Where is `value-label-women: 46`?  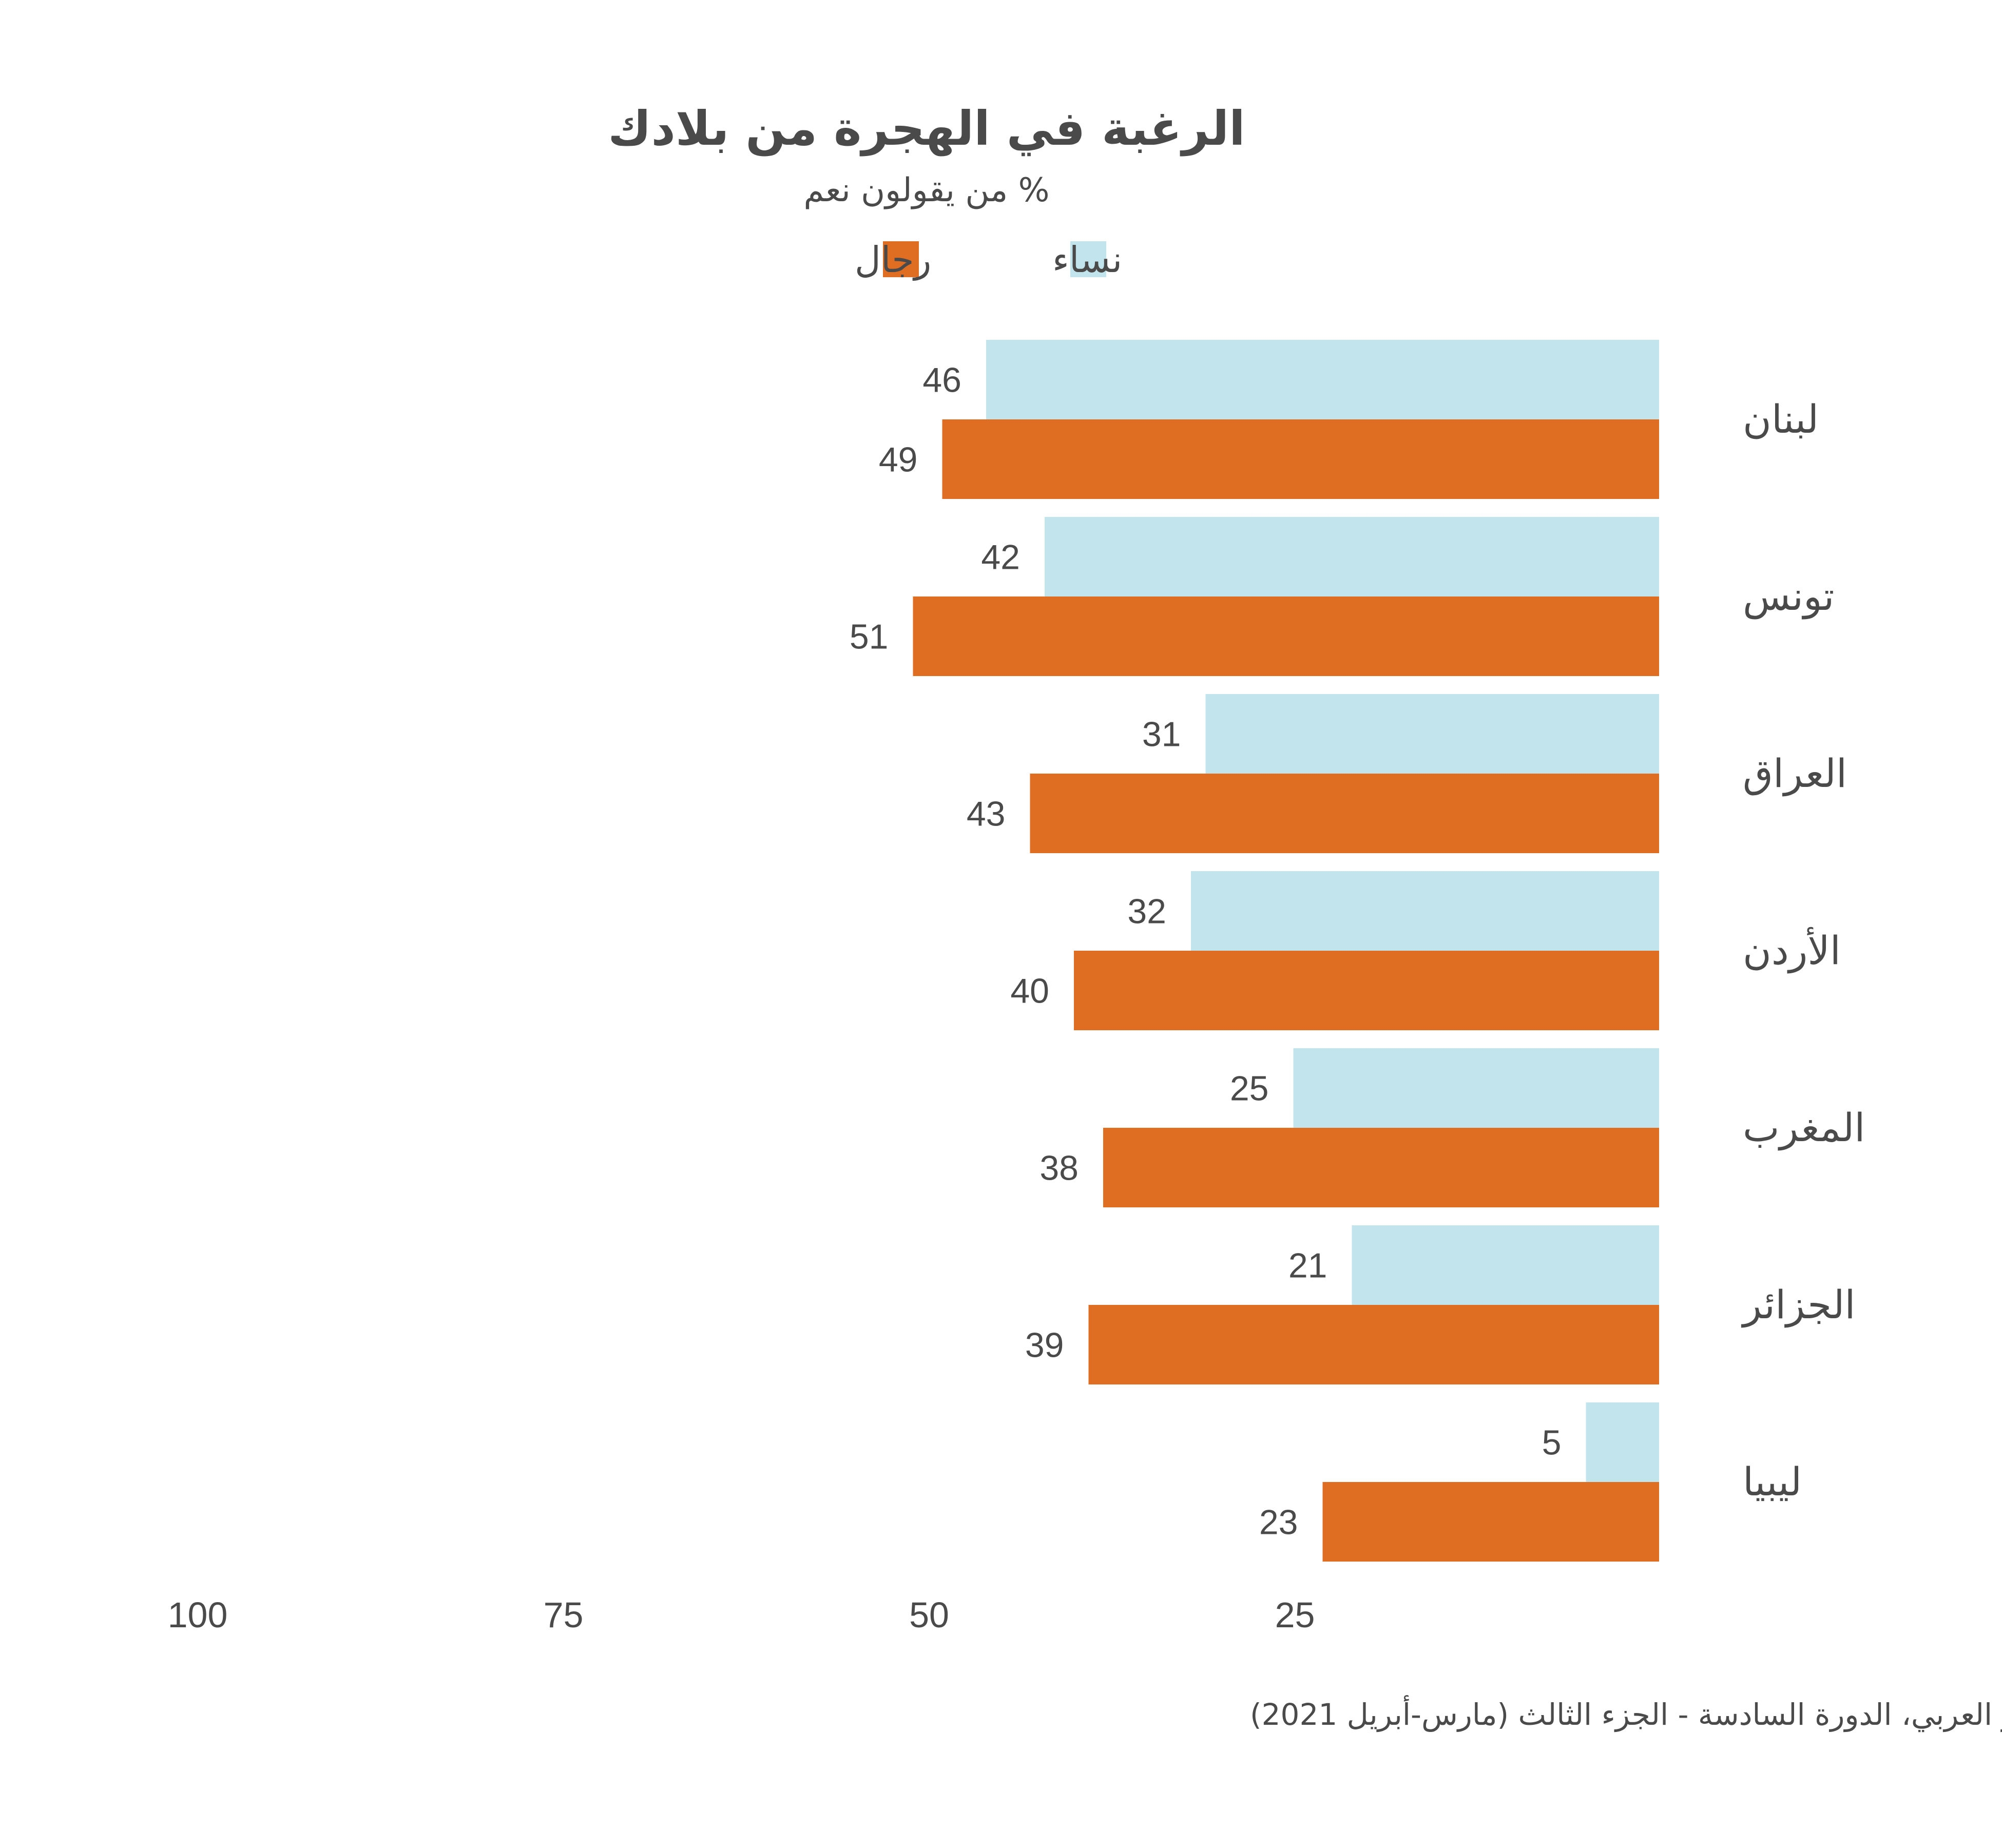
value-label-women: 46 is located at coordinates (941, 380).